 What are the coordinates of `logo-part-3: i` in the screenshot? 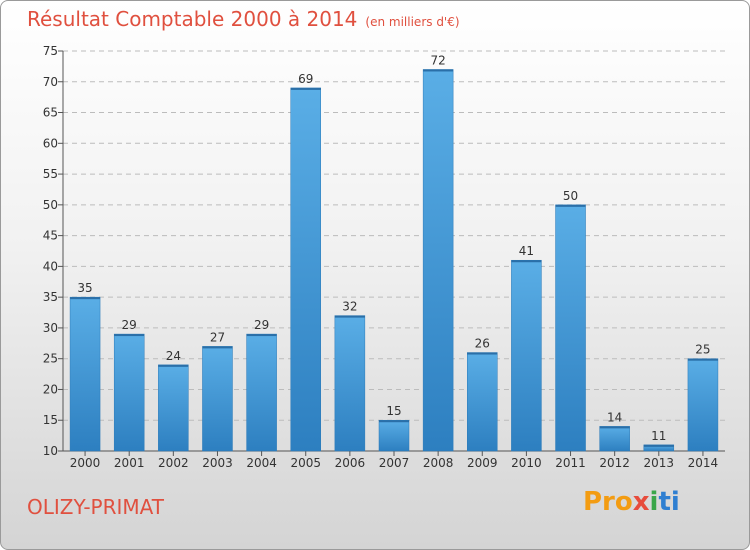 It's located at (654, 502).